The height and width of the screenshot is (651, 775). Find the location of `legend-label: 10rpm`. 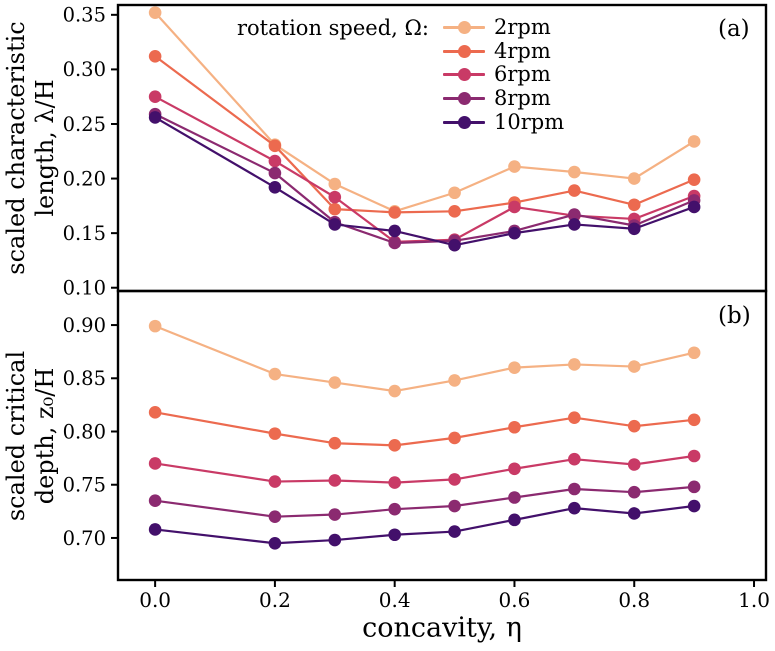

legend-label: 10rpm is located at coordinates (529, 121).